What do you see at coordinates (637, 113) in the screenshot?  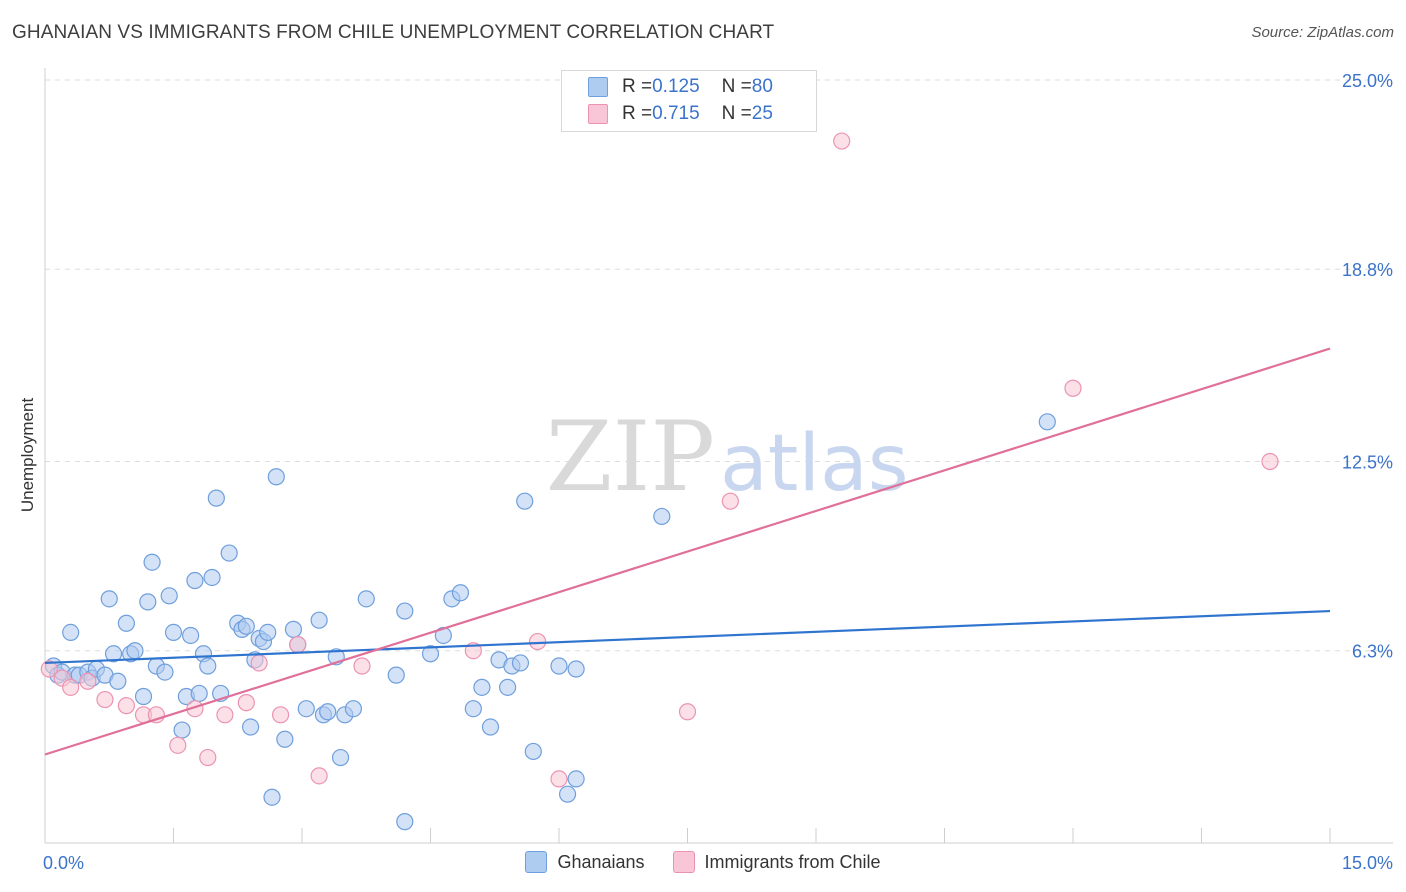 I see `legend-r-label: R =` at bounding box center [637, 113].